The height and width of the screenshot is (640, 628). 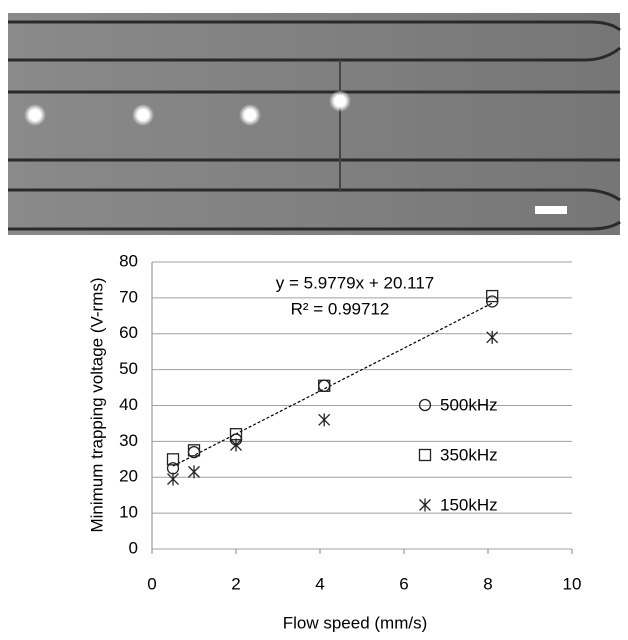 What do you see at coordinates (128, 476) in the screenshot?
I see `y-tick-label: 20` at bounding box center [128, 476].